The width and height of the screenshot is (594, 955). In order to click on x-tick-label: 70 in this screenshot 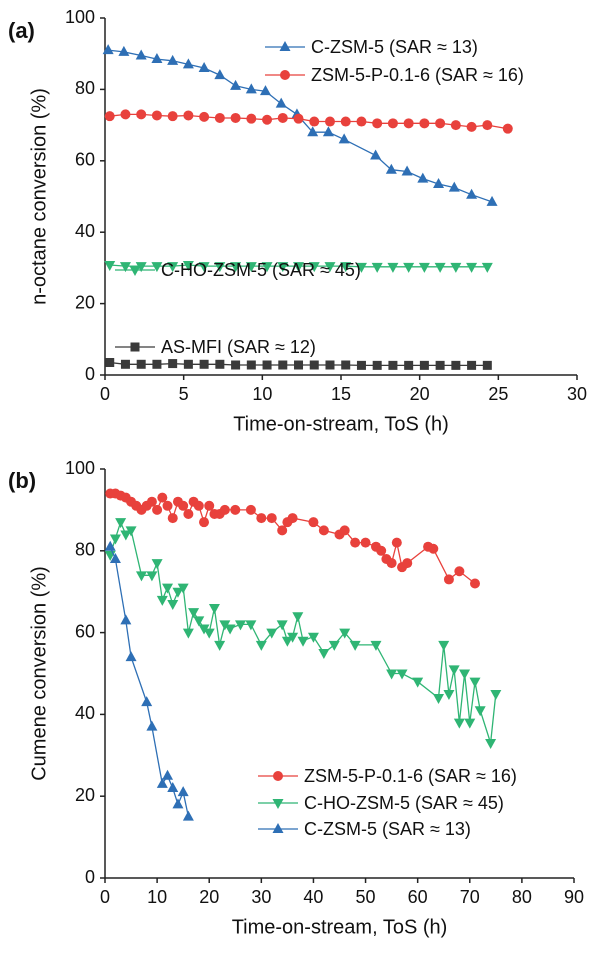, I will do `click(470, 897)`.